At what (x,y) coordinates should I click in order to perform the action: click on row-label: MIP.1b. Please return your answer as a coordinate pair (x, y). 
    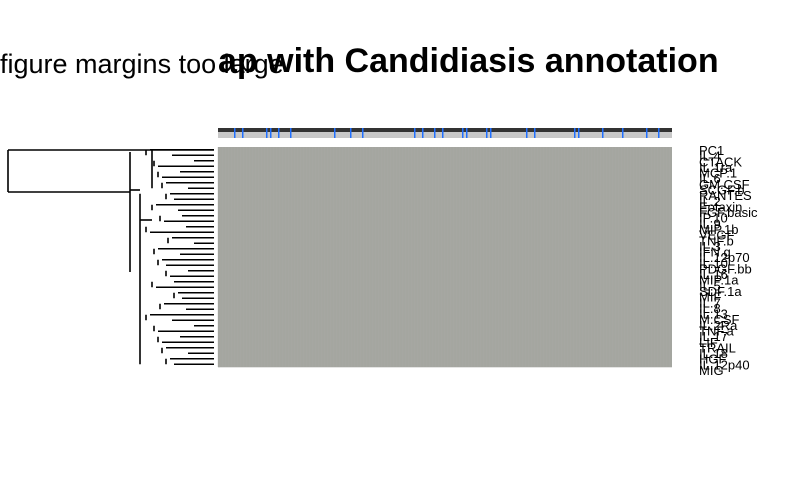
    Looking at the image, I should click on (719, 229).